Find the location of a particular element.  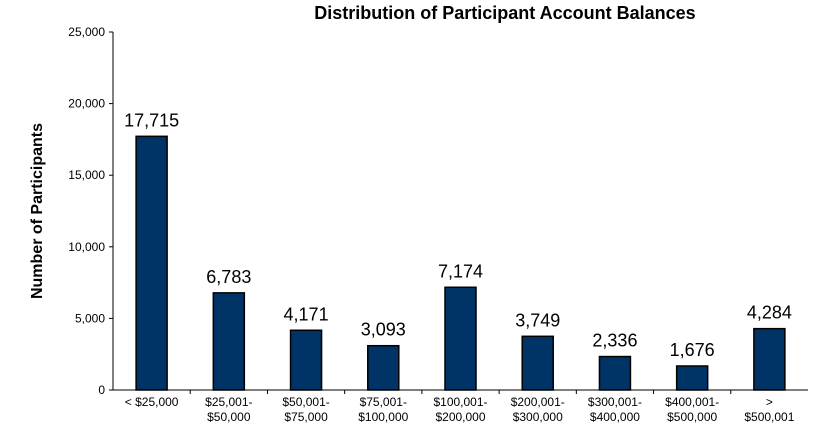

y-tick-label: 20,000 is located at coordinates (86, 104).